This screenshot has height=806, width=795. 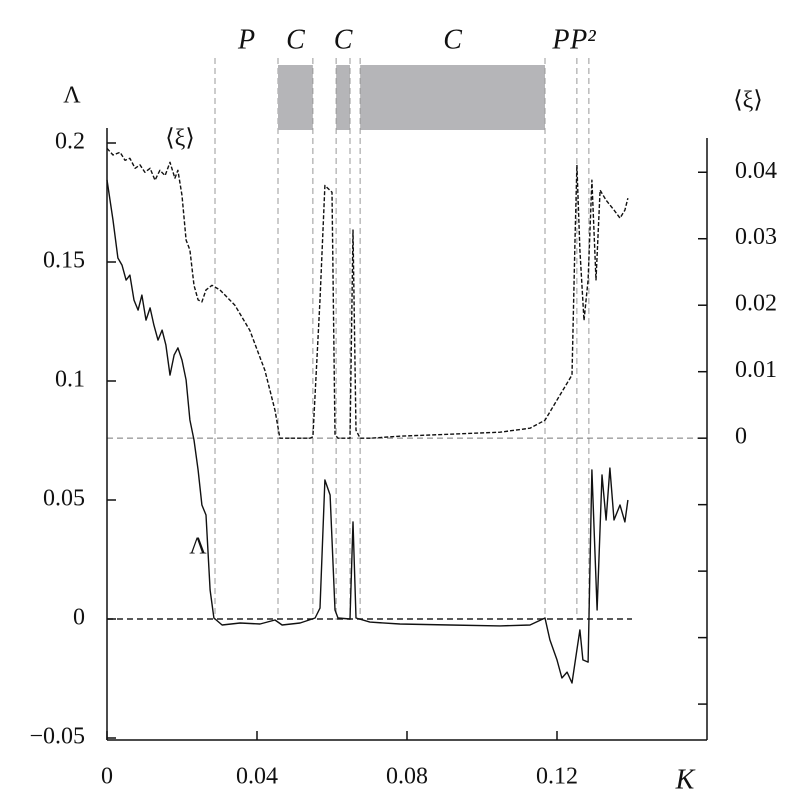 What do you see at coordinates (72, 96) in the screenshot?
I see `y-axis-title: Λ` at bounding box center [72, 96].